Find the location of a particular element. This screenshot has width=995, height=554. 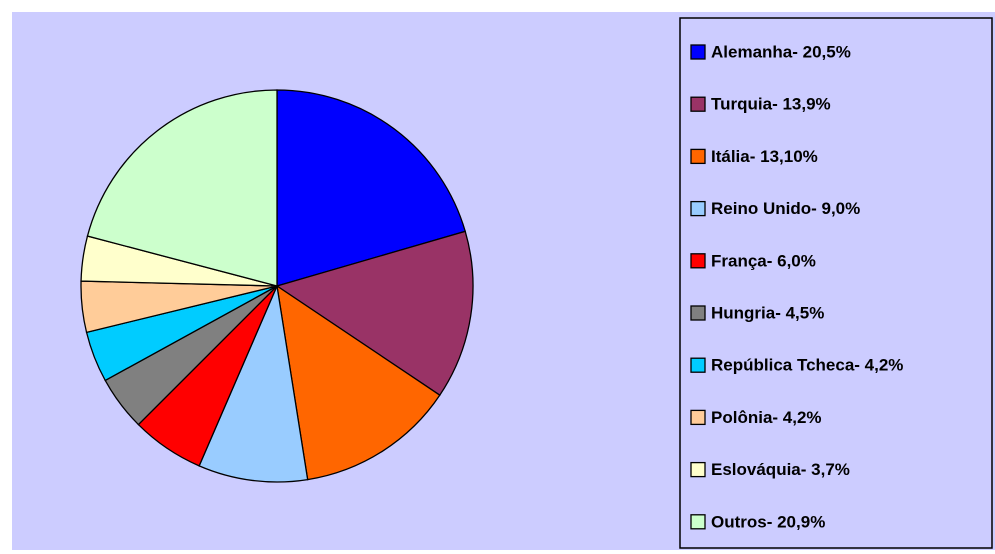

legend-label: França- 6,0% is located at coordinates (763, 260).